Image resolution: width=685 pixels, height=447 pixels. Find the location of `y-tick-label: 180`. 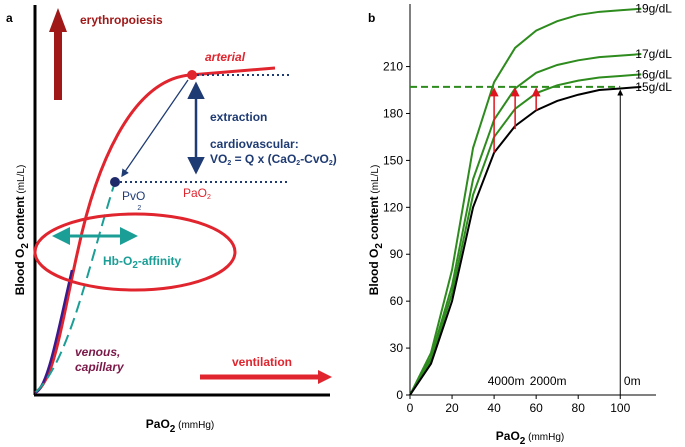

y-tick-label: 180 is located at coordinates (393, 113).